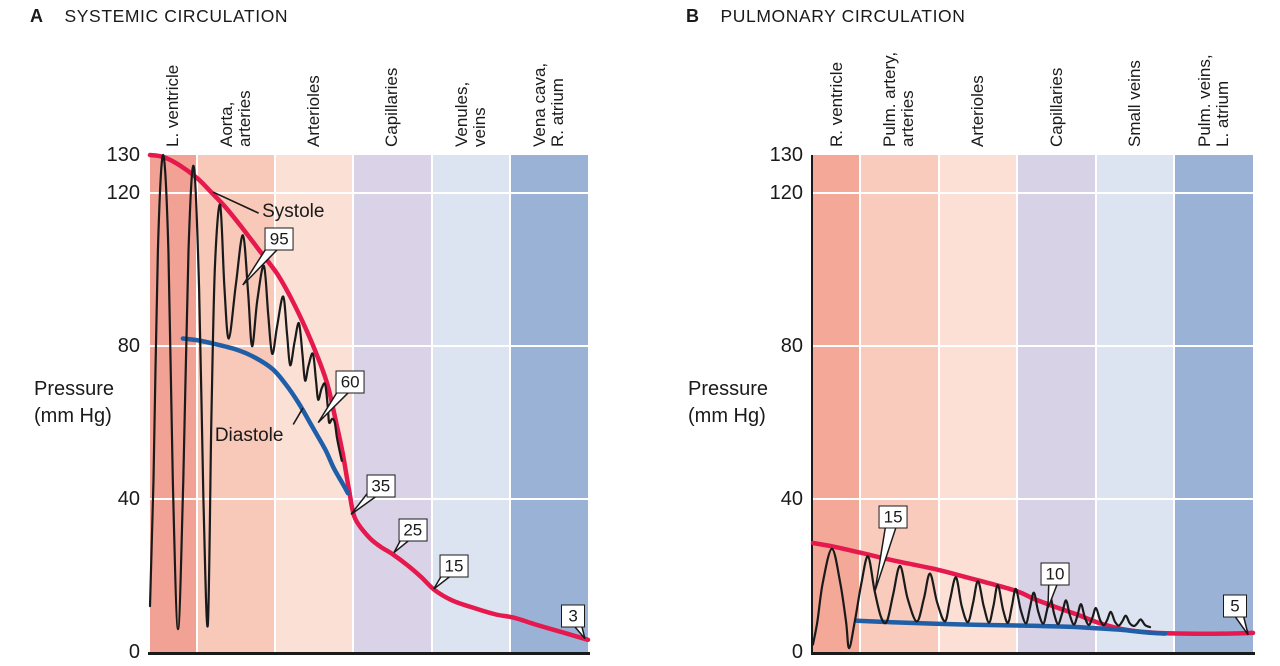 The height and width of the screenshot is (666, 1280). I want to click on pressure-curves-plot, so click(1033, 582).